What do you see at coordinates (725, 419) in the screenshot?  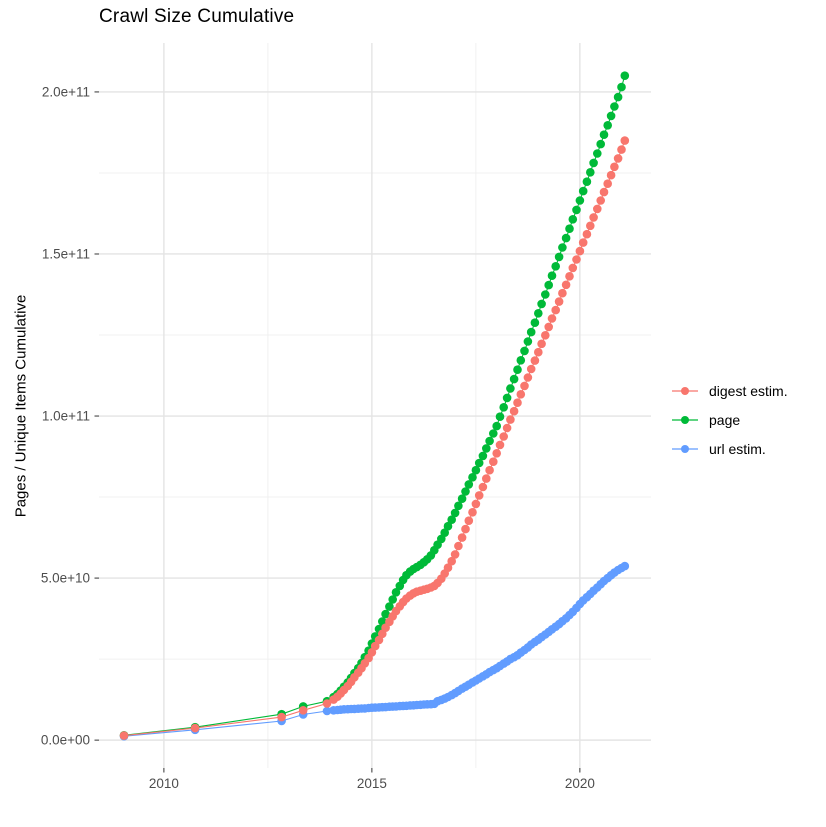 I see `legend-label: page` at bounding box center [725, 419].